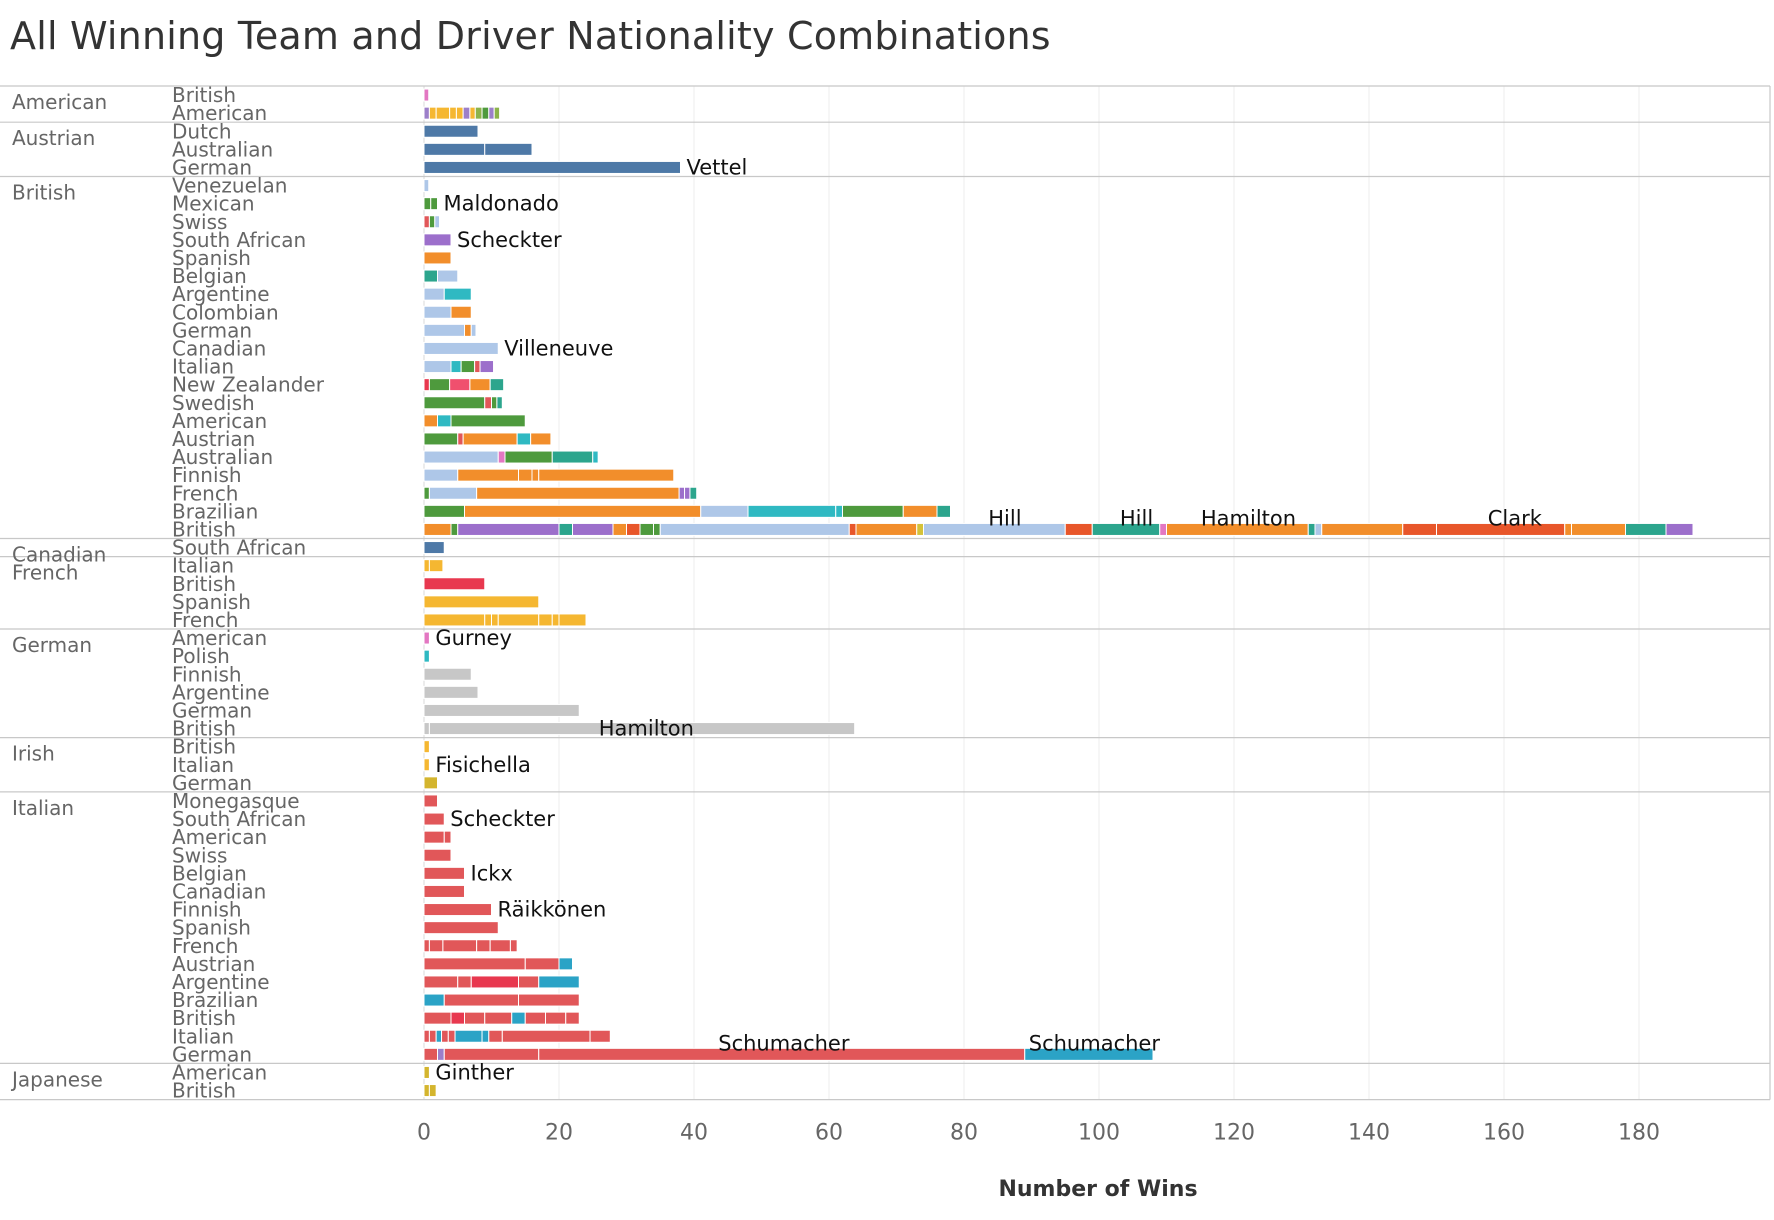 The height and width of the screenshot is (1220, 1774). What do you see at coordinates (215, 1000) in the screenshot?
I see `driver-label: Brazilian` at bounding box center [215, 1000].